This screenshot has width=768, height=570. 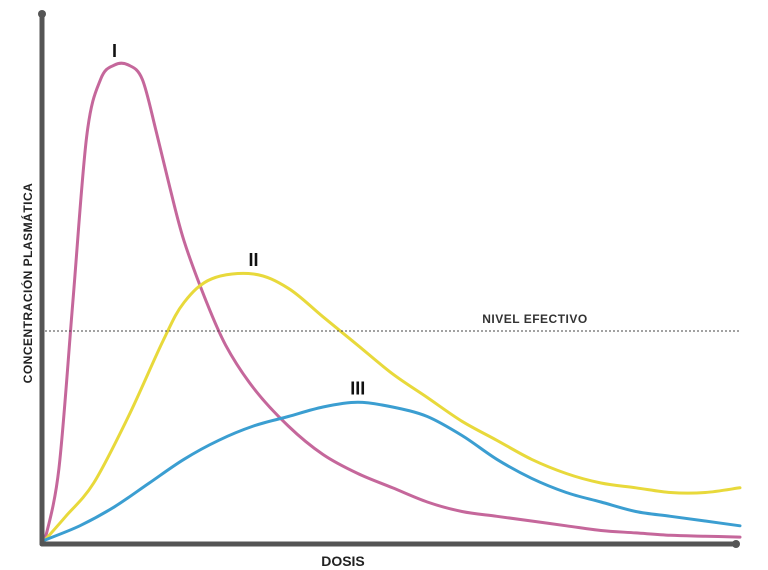 I want to click on series-label-3: III, so click(x=357, y=388).